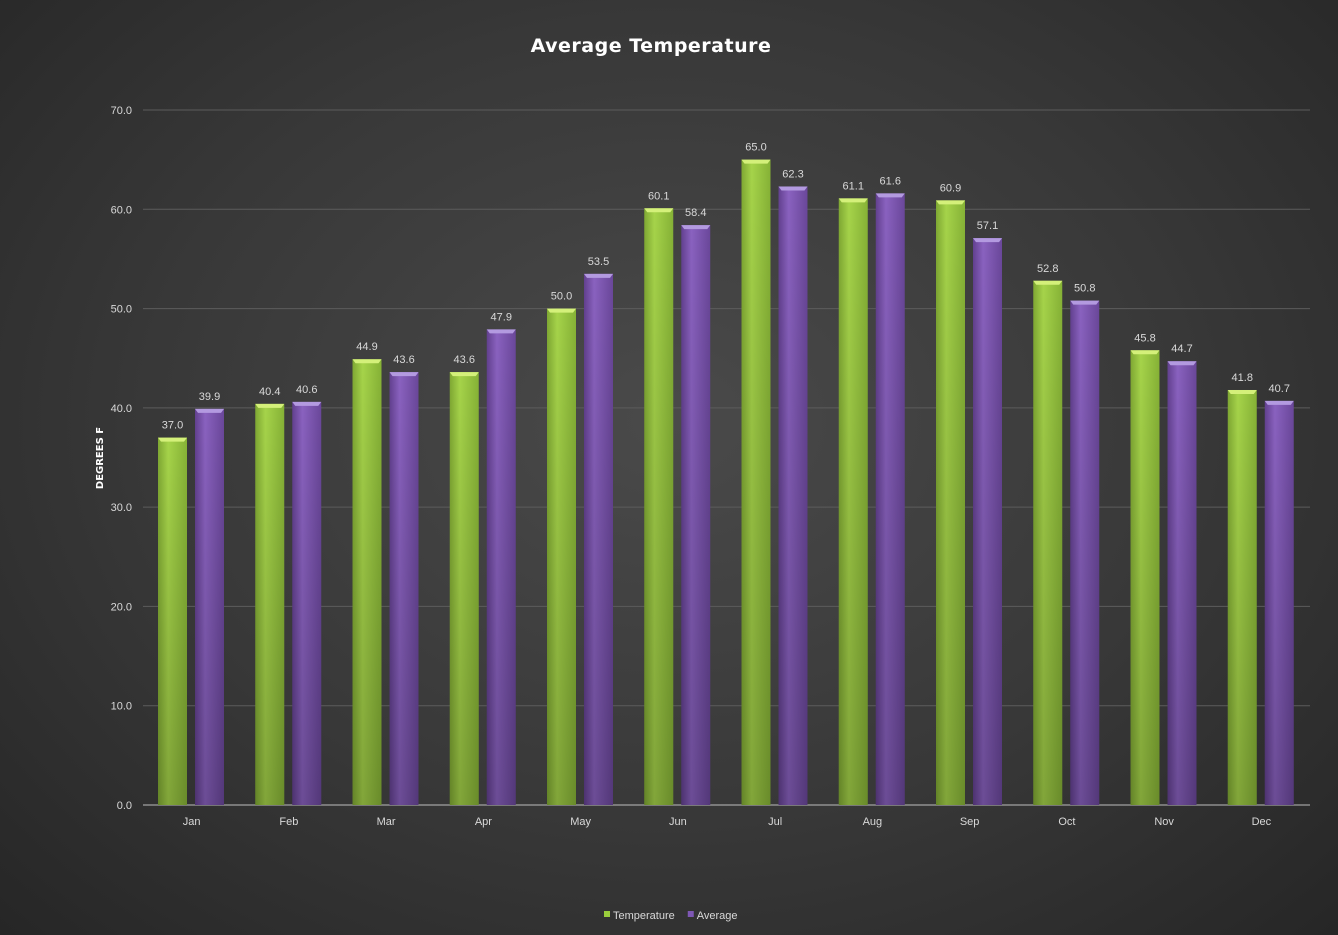 This screenshot has height=935, width=1338. I want to click on data-label: 47.9, so click(501, 317).